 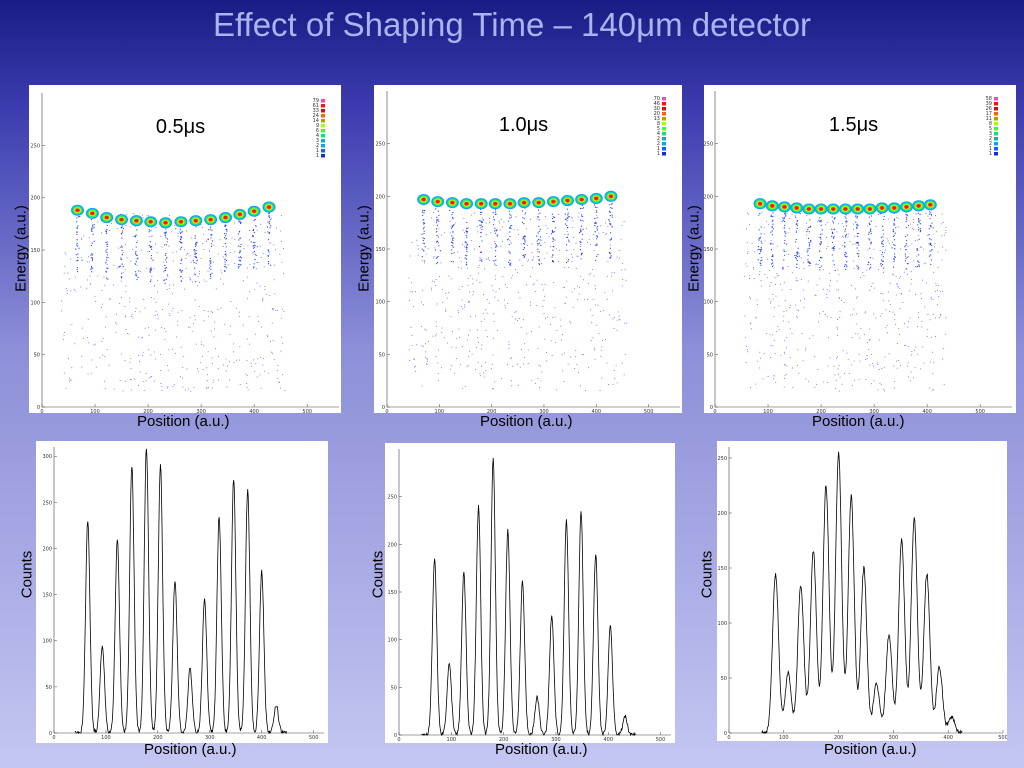 What do you see at coordinates (862, 591) in the screenshot?
I see `histogram-panel-1.5us: 0 100 200 300 400 500 0 50 100 150 200 250` at bounding box center [862, 591].